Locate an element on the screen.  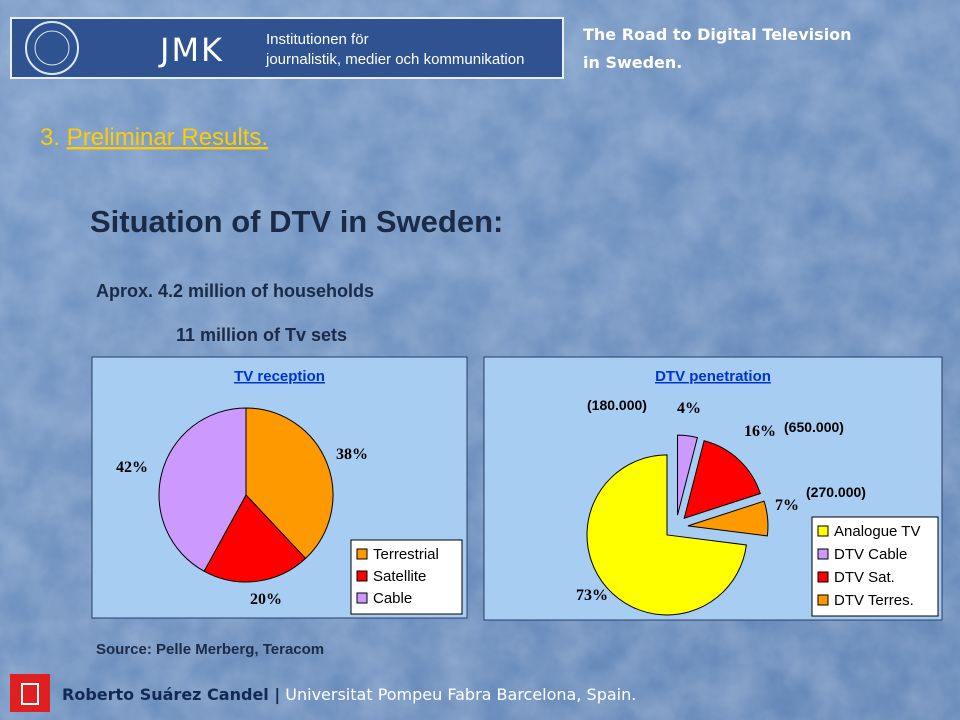
logo-seal is located at coordinates (52, 48).